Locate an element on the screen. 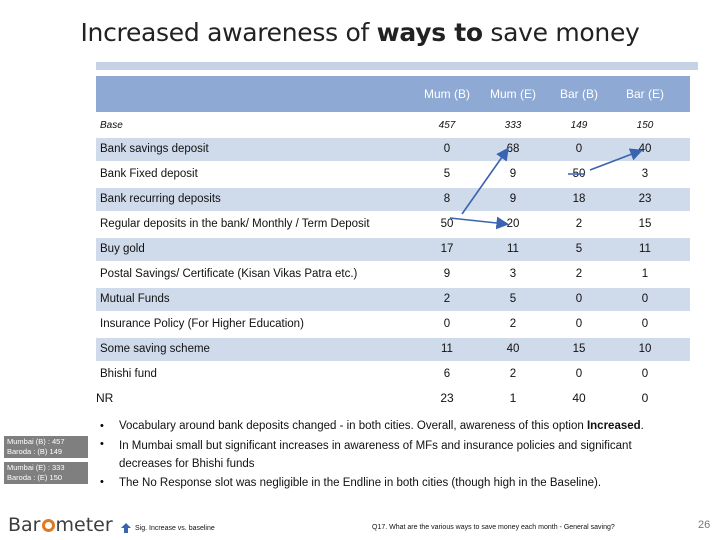 The image size is (720, 540). col-bar-e: Bar (E) is located at coordinates (644, 94).